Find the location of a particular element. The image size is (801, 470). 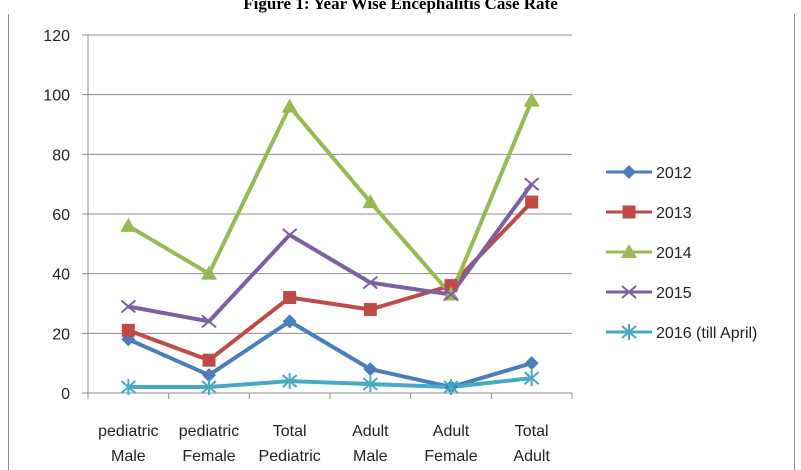

legend-label: 2013 is located at coordinates (674, 213).